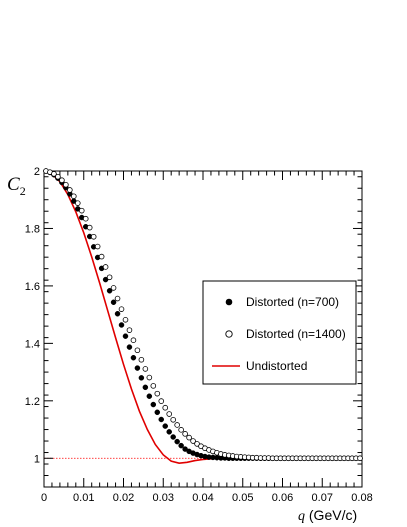  I want to click on y-tick-label: 1, so click(37, 459).